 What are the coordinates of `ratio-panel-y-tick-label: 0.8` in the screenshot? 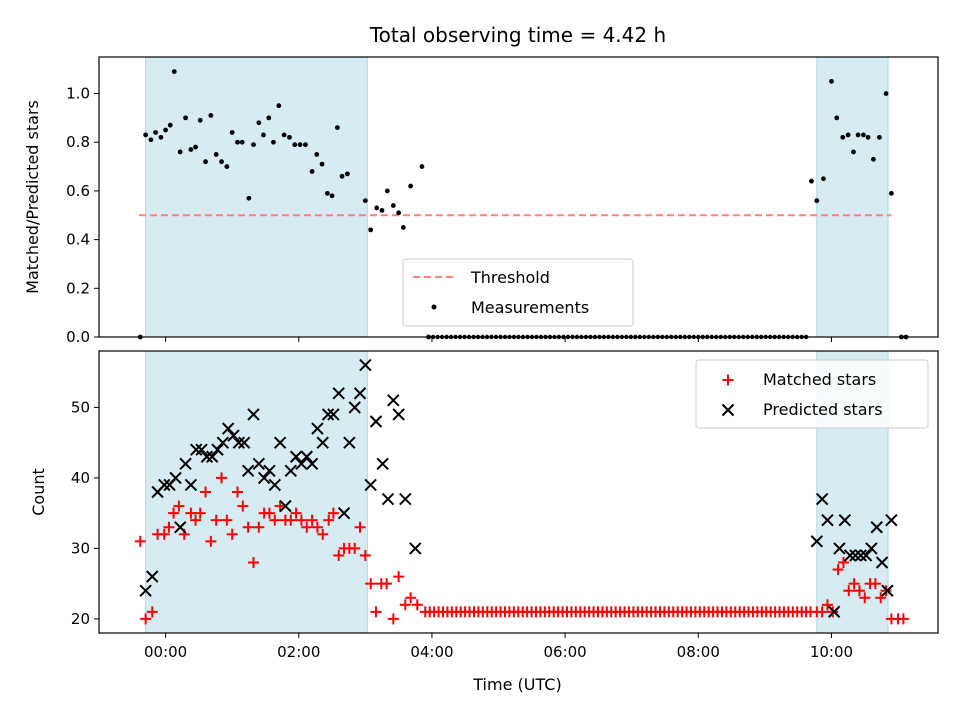 It's located at (78, 142).